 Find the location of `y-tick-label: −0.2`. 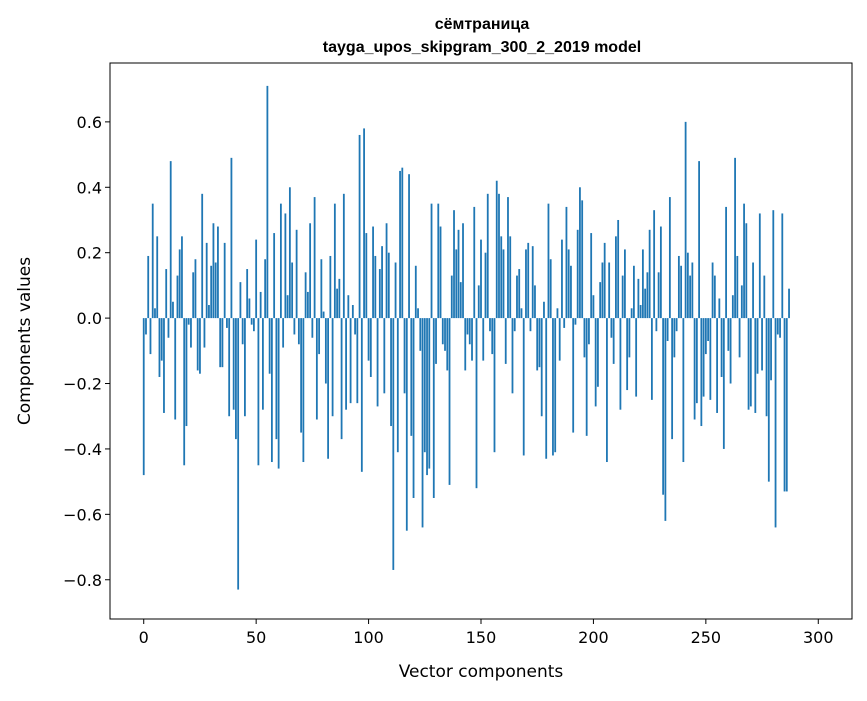

y-tick-label: −0.2 is located at coordinates (82, 384).